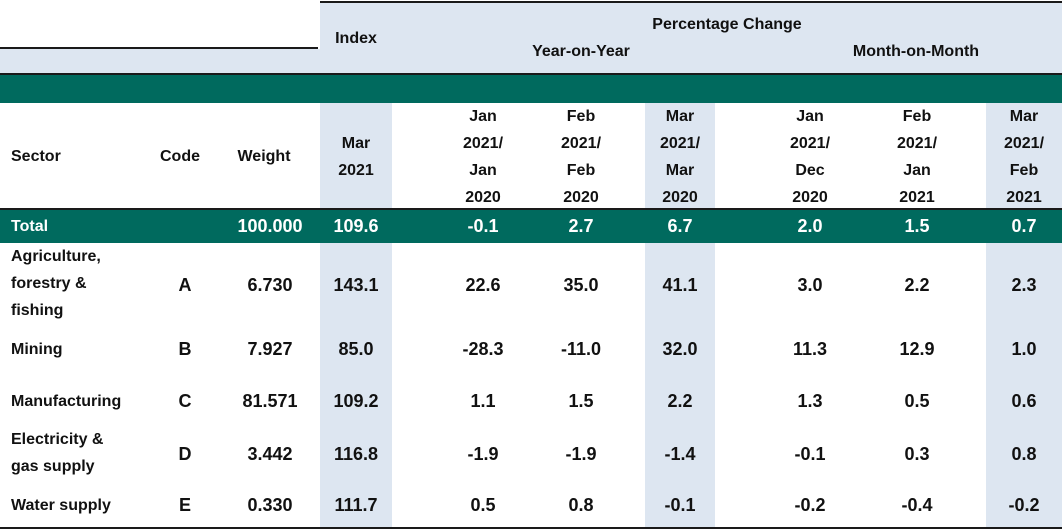  I want to click on column-header-bottom-rule, so click(531, 209).